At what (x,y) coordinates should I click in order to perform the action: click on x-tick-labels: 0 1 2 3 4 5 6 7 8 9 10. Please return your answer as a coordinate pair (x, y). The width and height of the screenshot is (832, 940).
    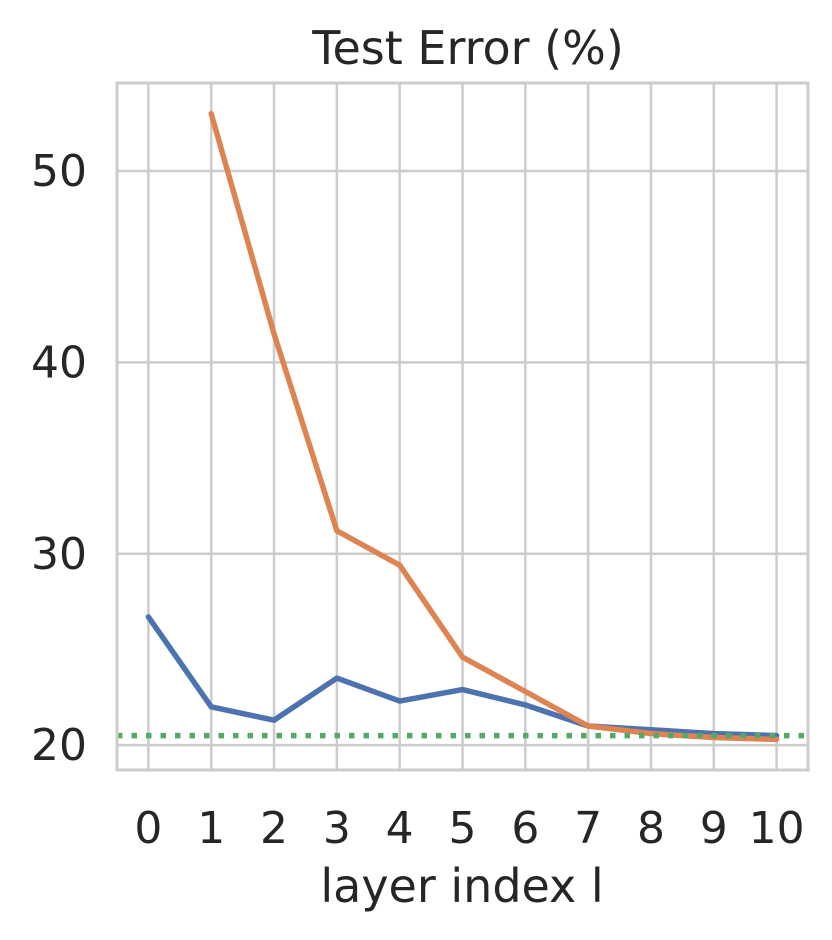
    Looking at the image, I should click on (469, 828).